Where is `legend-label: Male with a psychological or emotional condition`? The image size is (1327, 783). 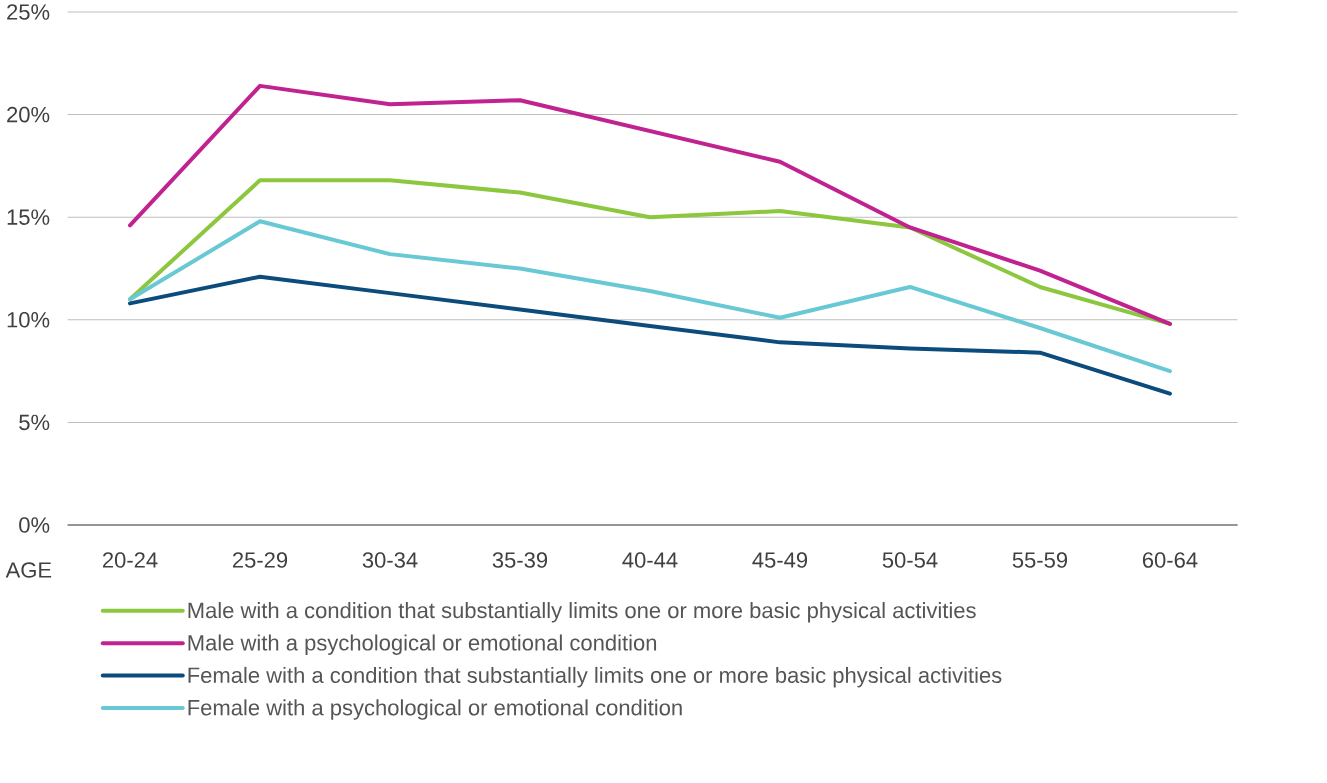 legend-label: Male with a psychological or emotional condition is located at coordinates (422, 644).